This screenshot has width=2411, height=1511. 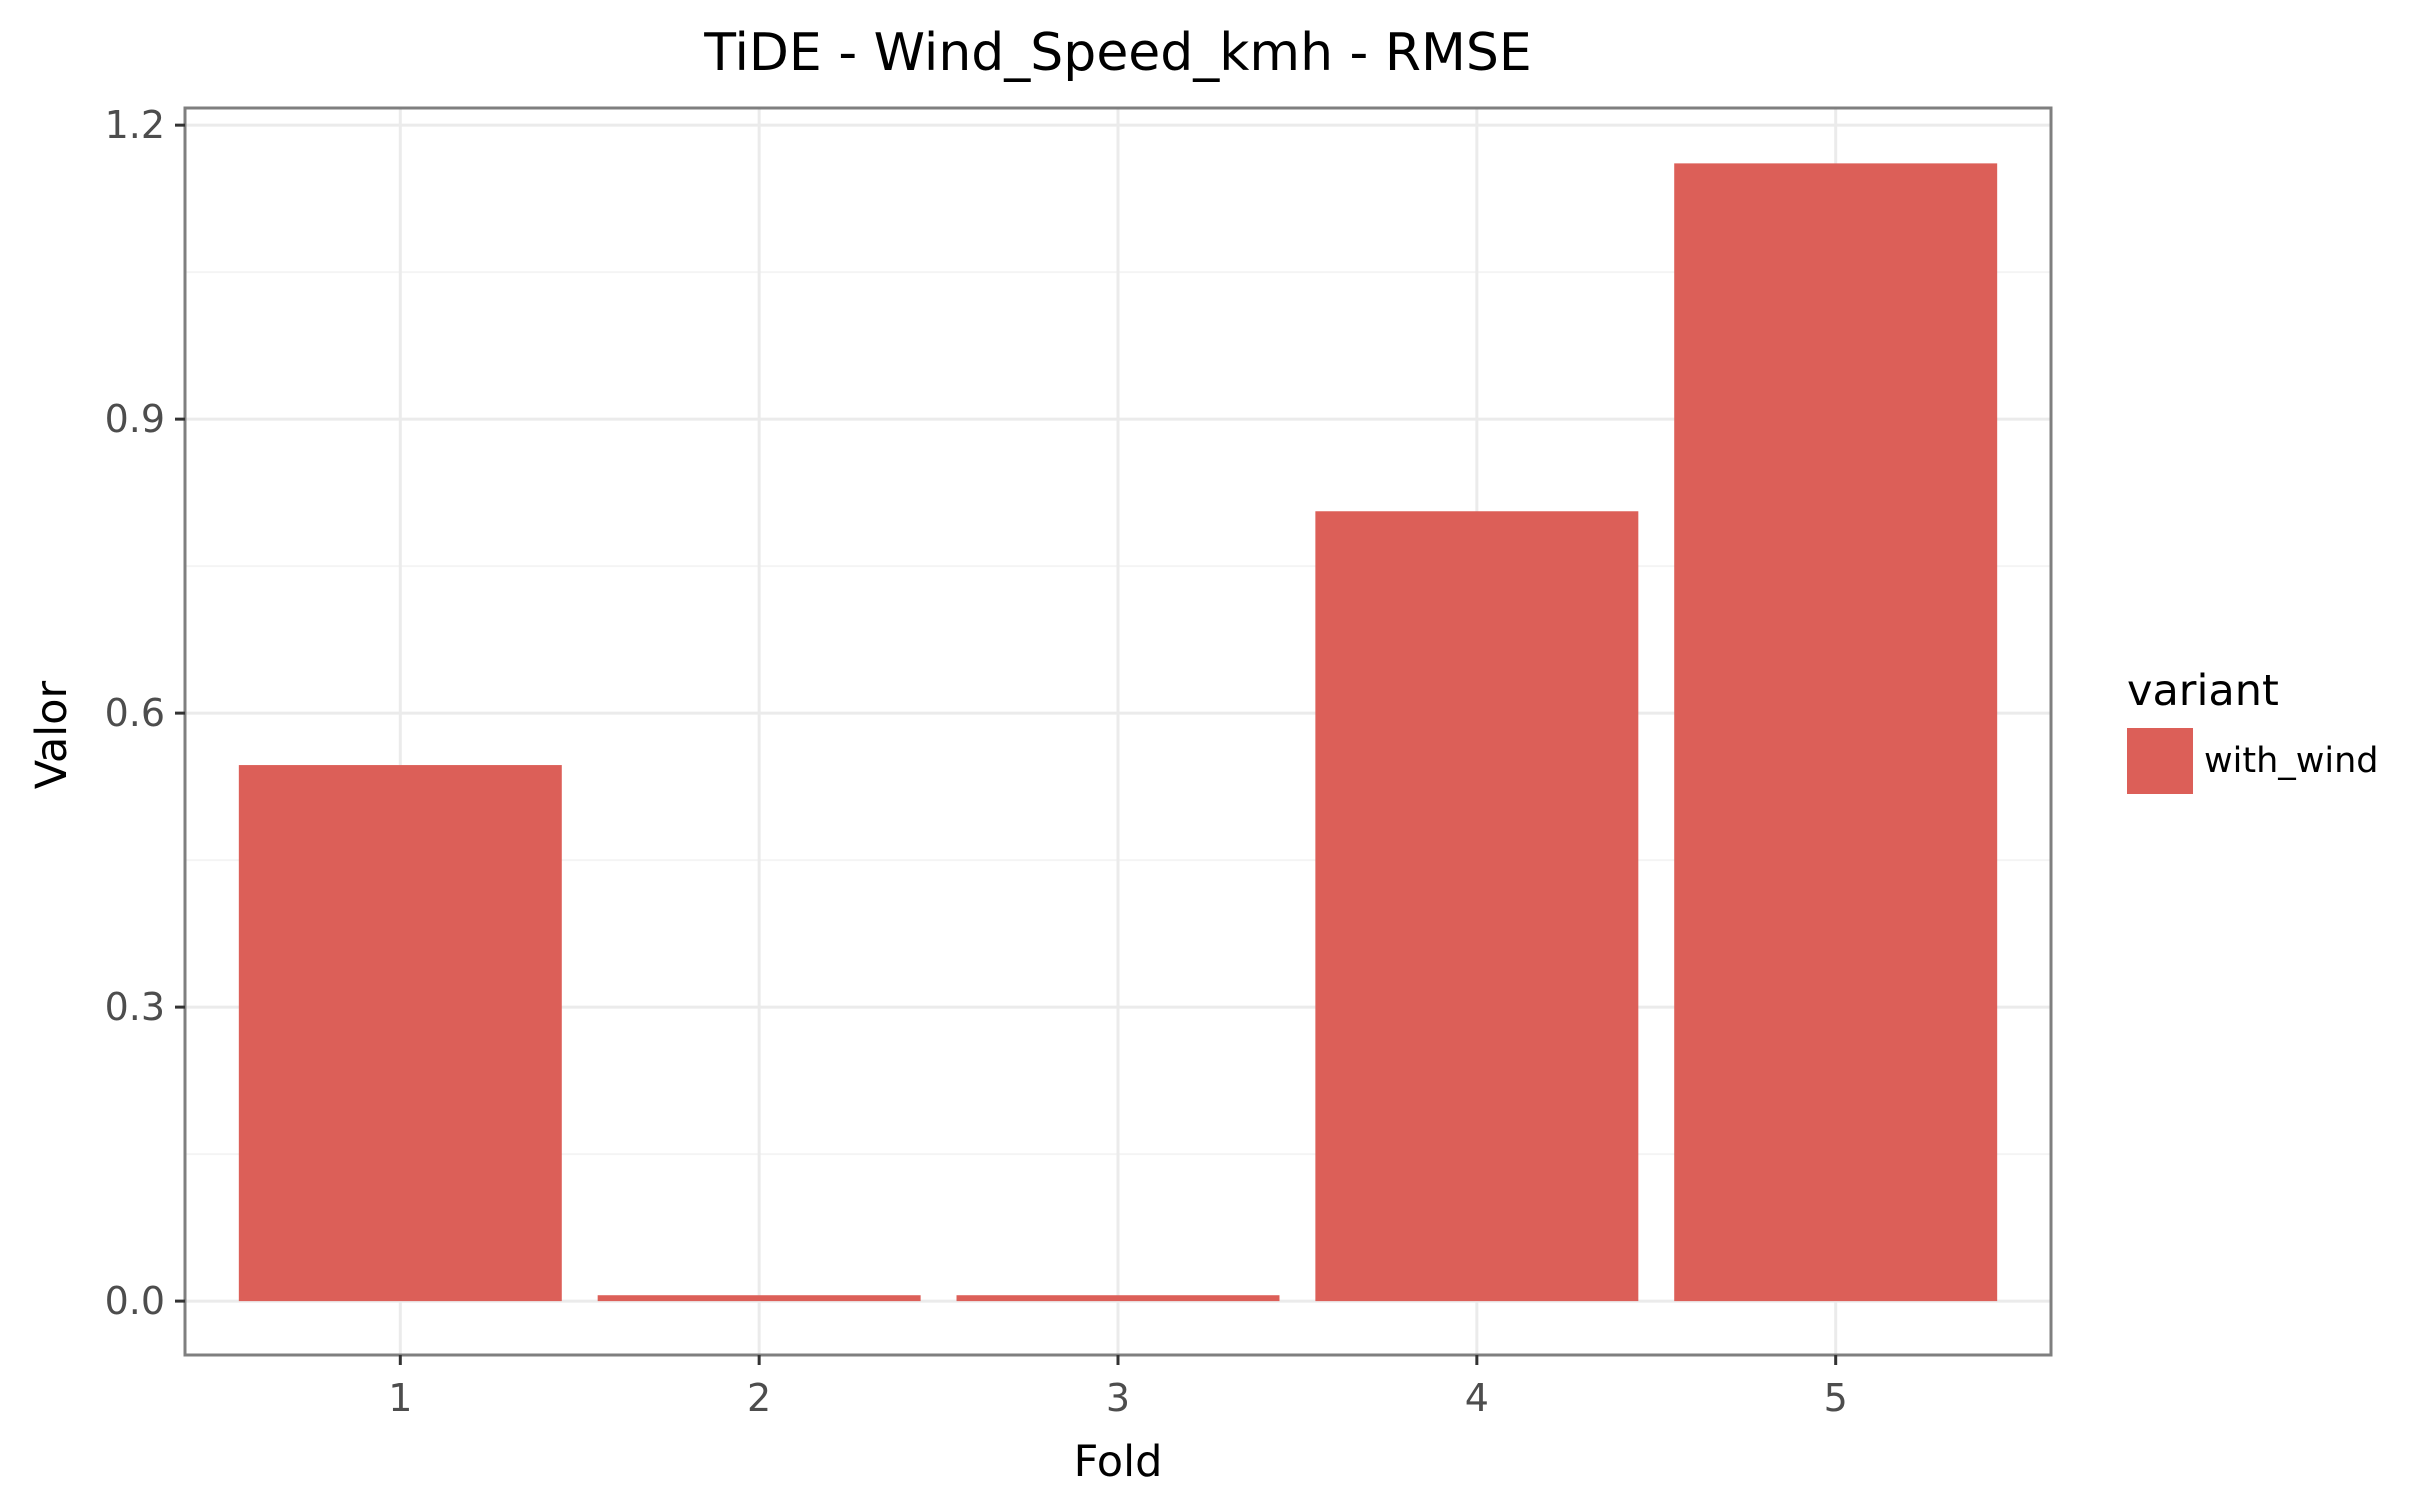 What do you see at coordinates (400, 1398) in the screenshot?
I see `x-tick-label: 1` at bounding box center [400, 1398].